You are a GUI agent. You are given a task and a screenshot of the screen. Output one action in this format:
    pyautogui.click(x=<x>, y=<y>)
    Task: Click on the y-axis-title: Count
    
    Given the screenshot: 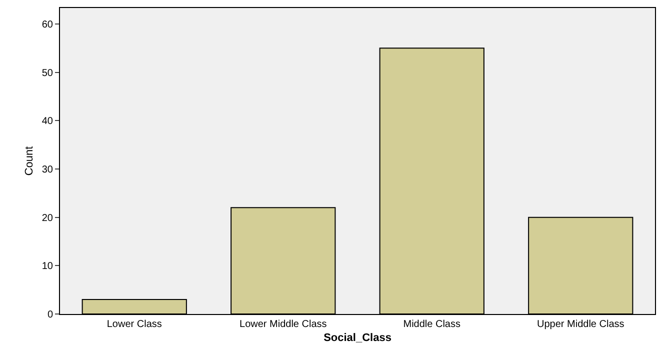 What is the action you would take?
    pyautogui.click(x=30, y=161)
    